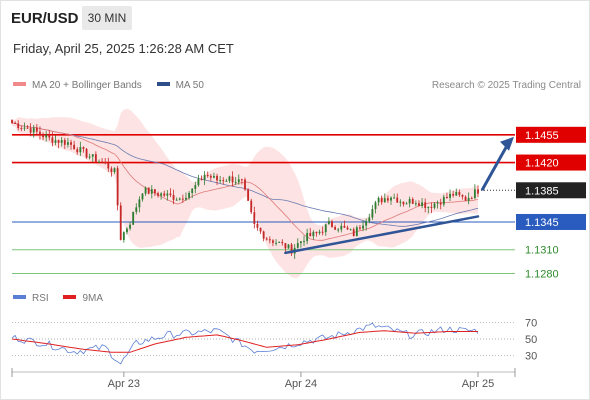  I want to click on level-label-1.1385: 1.1385, so click(542, 191).